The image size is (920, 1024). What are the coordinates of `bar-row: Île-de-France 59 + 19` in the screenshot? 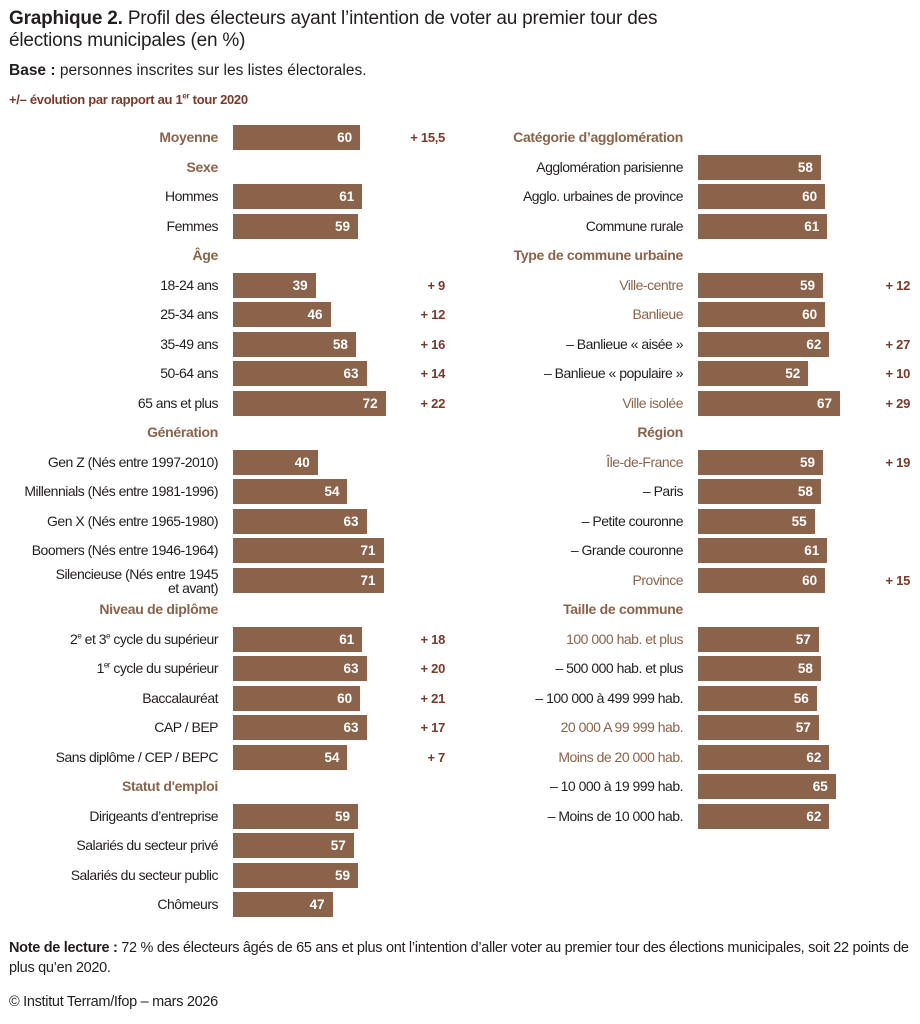 It's located at (460, 463).